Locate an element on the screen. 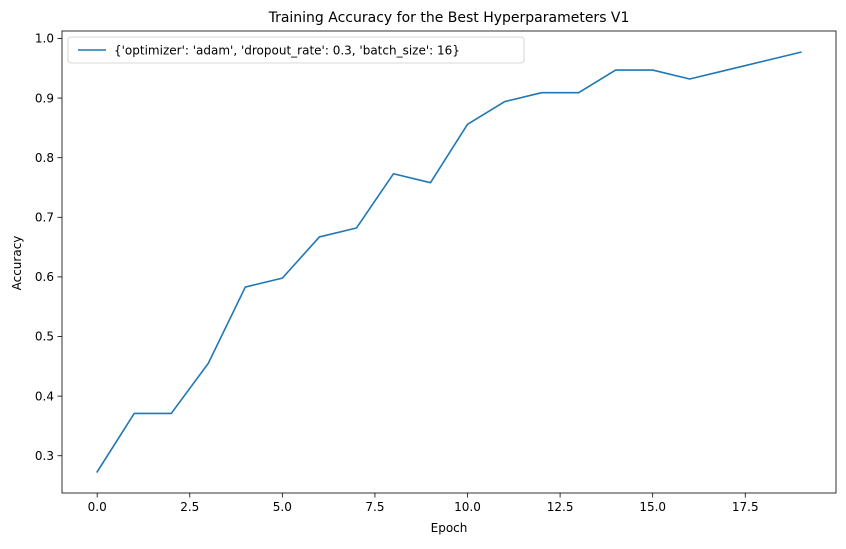 The height and width of the screenshot is (549, 846). x-tick-label: 2.5 is located at coordinates (189, 507).